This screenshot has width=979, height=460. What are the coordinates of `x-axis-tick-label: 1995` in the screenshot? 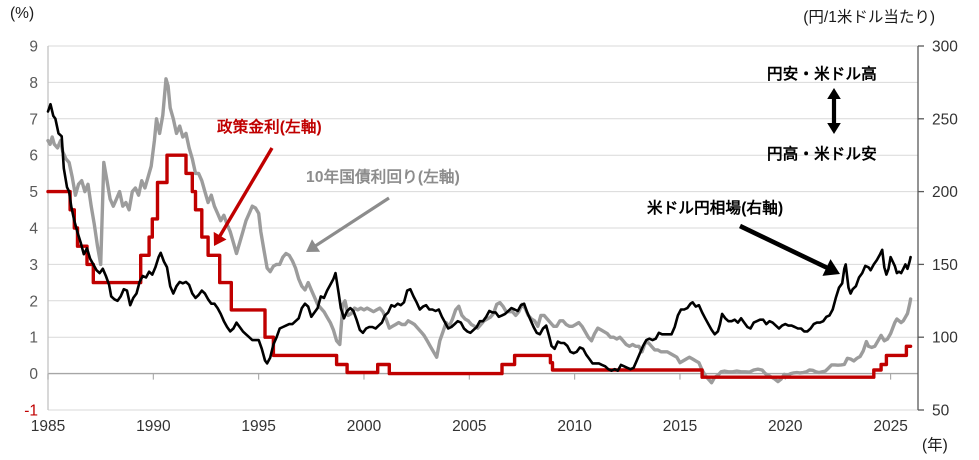 It's located at (258, 426).